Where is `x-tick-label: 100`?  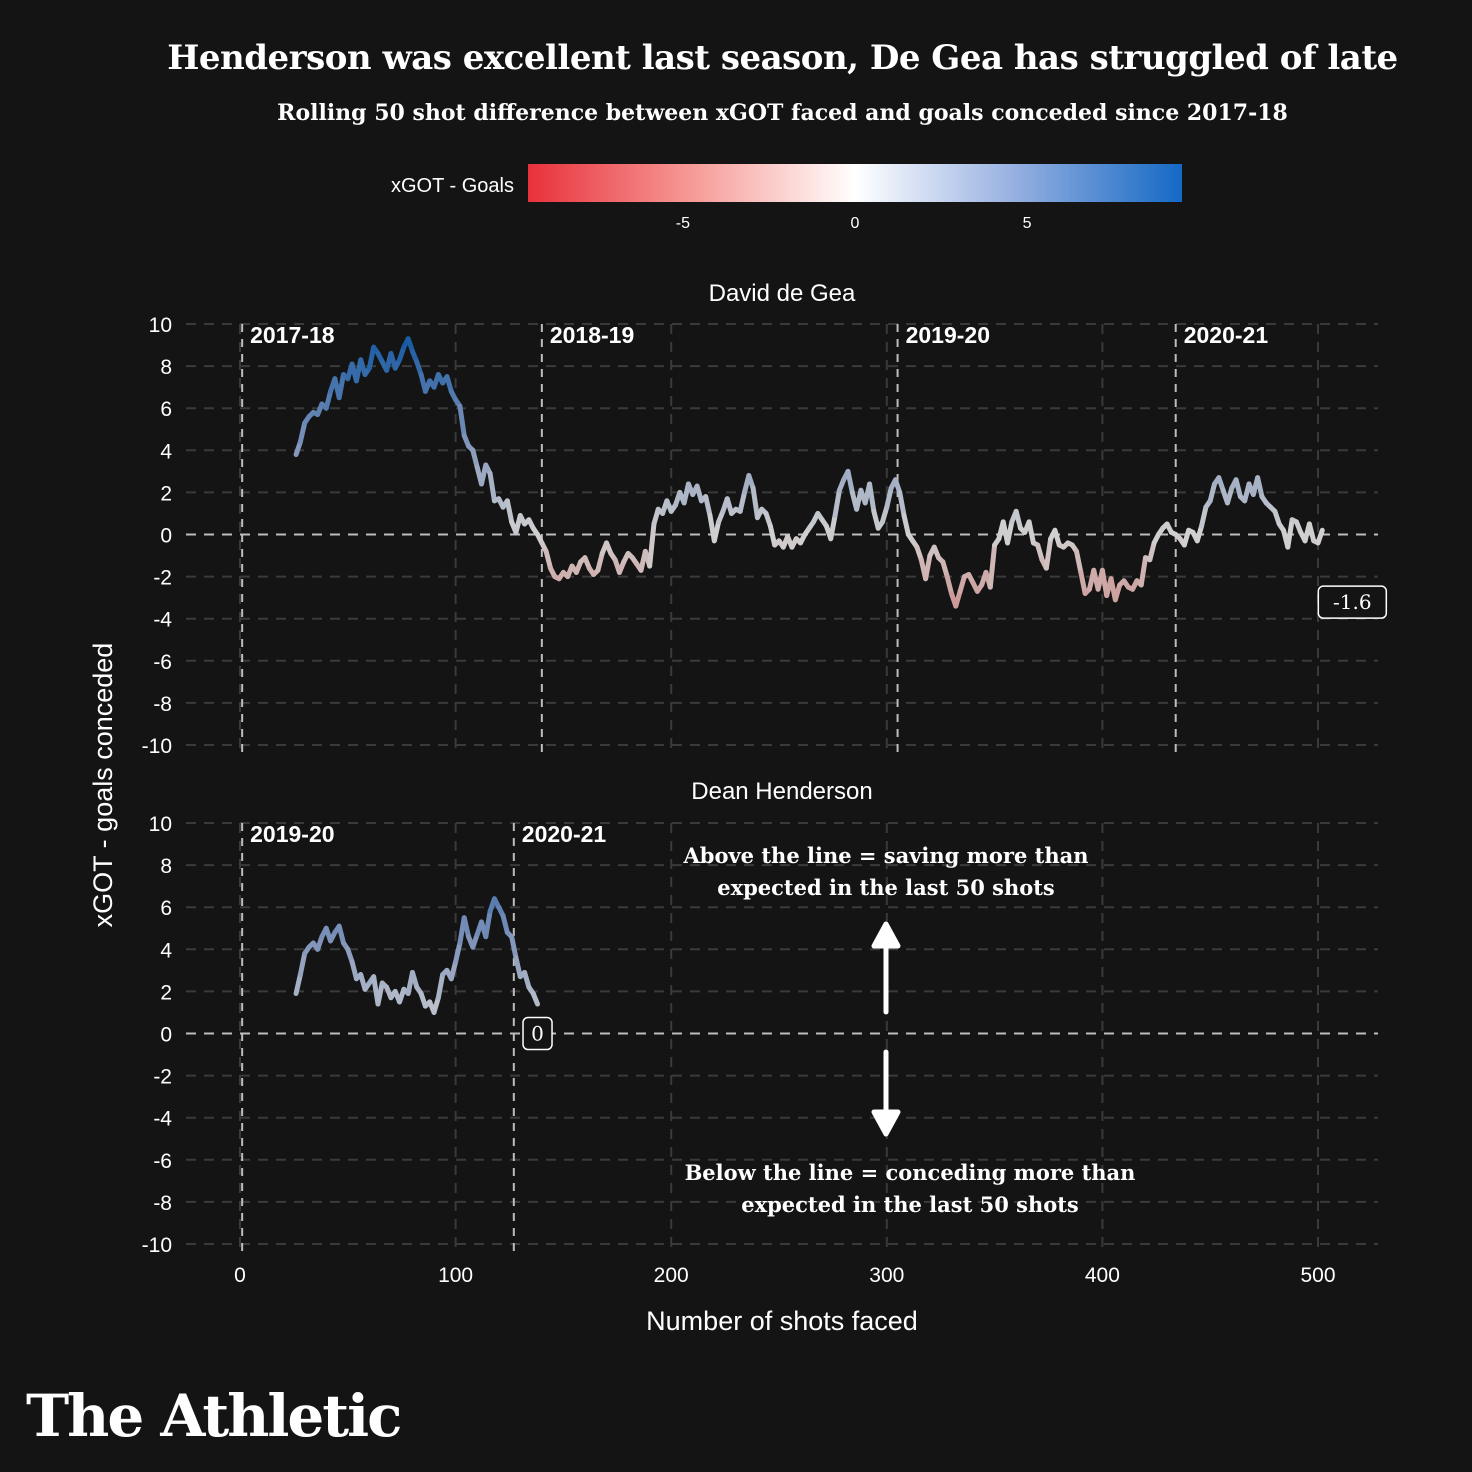 x-tick-label: 100 is located at coordinates (455, 1275).